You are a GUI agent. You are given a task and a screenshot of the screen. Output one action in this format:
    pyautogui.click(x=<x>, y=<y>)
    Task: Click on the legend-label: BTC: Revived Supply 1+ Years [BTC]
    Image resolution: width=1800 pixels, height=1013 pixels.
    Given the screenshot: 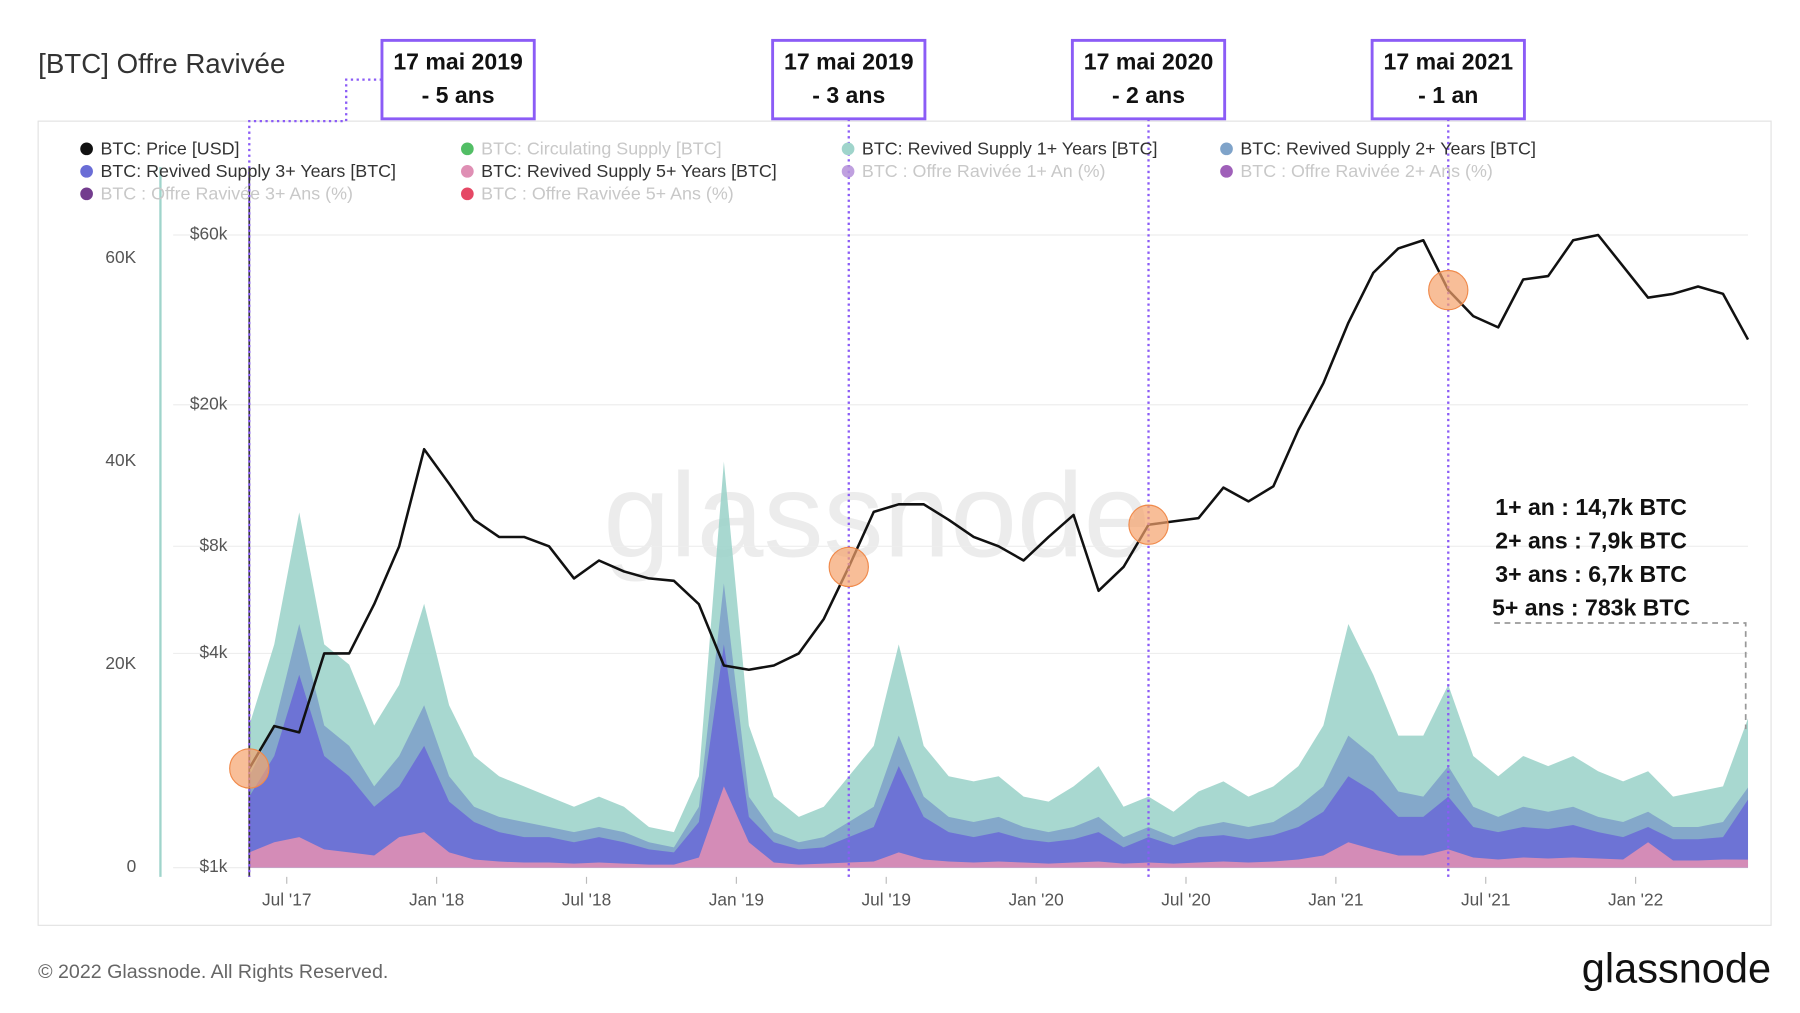 What is the action you would take?
    pyautogui.click(x=1010, y=149)
    